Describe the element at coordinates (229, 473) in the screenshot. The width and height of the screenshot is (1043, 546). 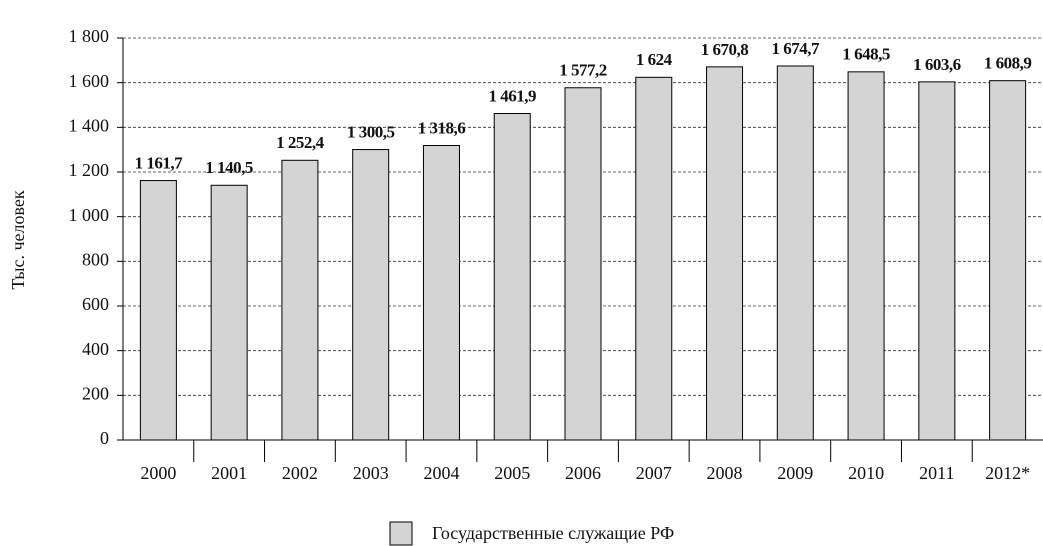
I see `x-tick-label: 2001` at that location.